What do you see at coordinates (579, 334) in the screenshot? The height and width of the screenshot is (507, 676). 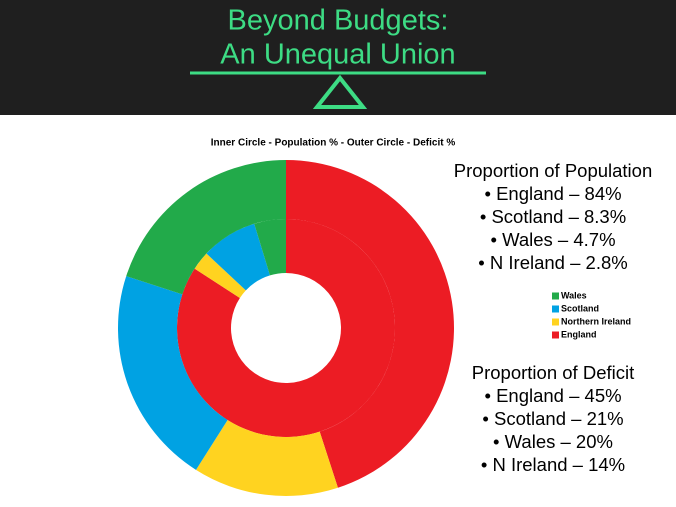 I see `legend-label: England` at bounding box center [579, 334].